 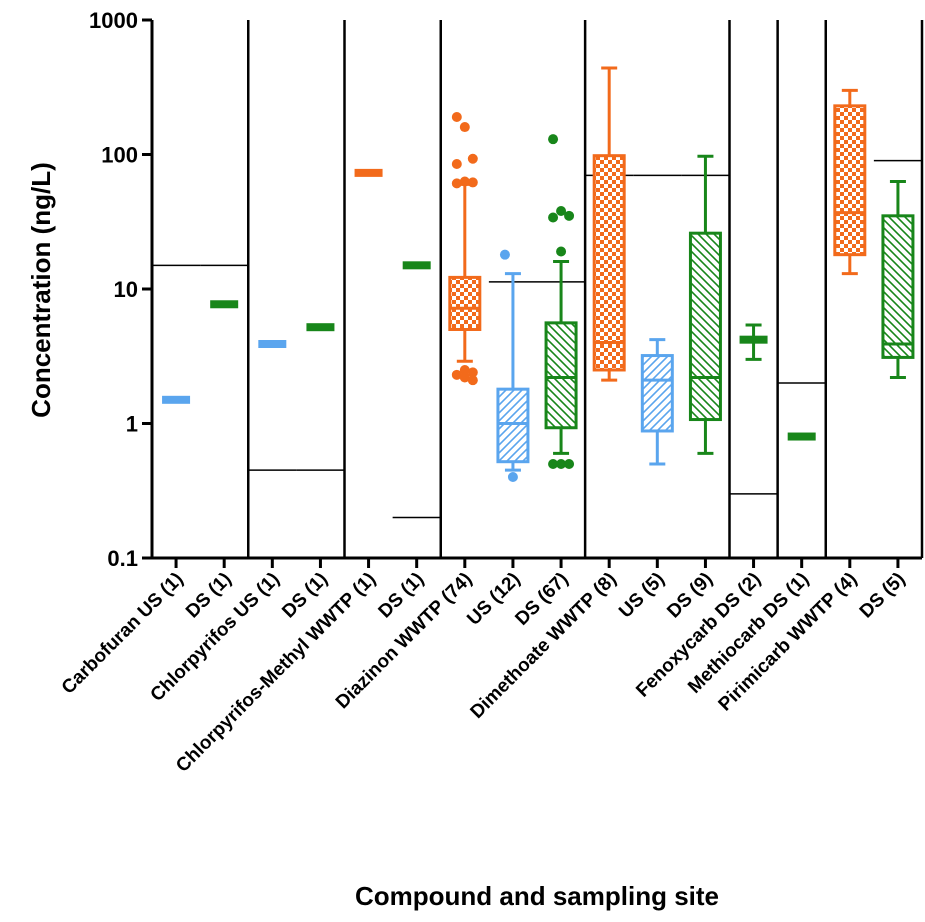 What do you see at coordinates (126, 289) in the screenshot?
I see `y-tick-label: 10` at bounding box center [126, 289].